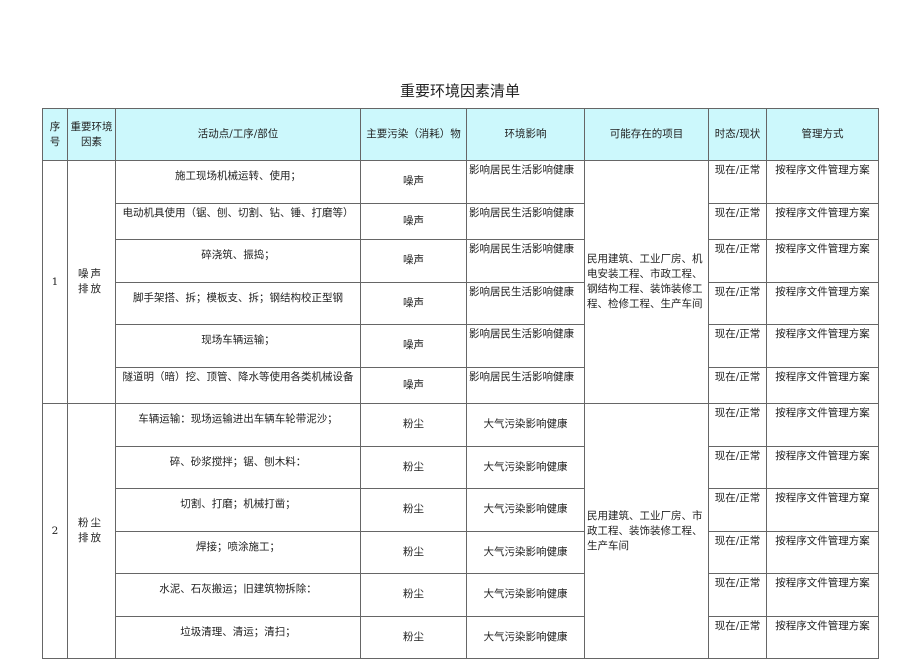 The image size is (920, 659). What do you see at coordinates (238, 385) in the screenshot?
I see `activity-cell: 隧道明（暗）挖、顶管、降水等使用各类机械设备` at bounding box center [238, 385].